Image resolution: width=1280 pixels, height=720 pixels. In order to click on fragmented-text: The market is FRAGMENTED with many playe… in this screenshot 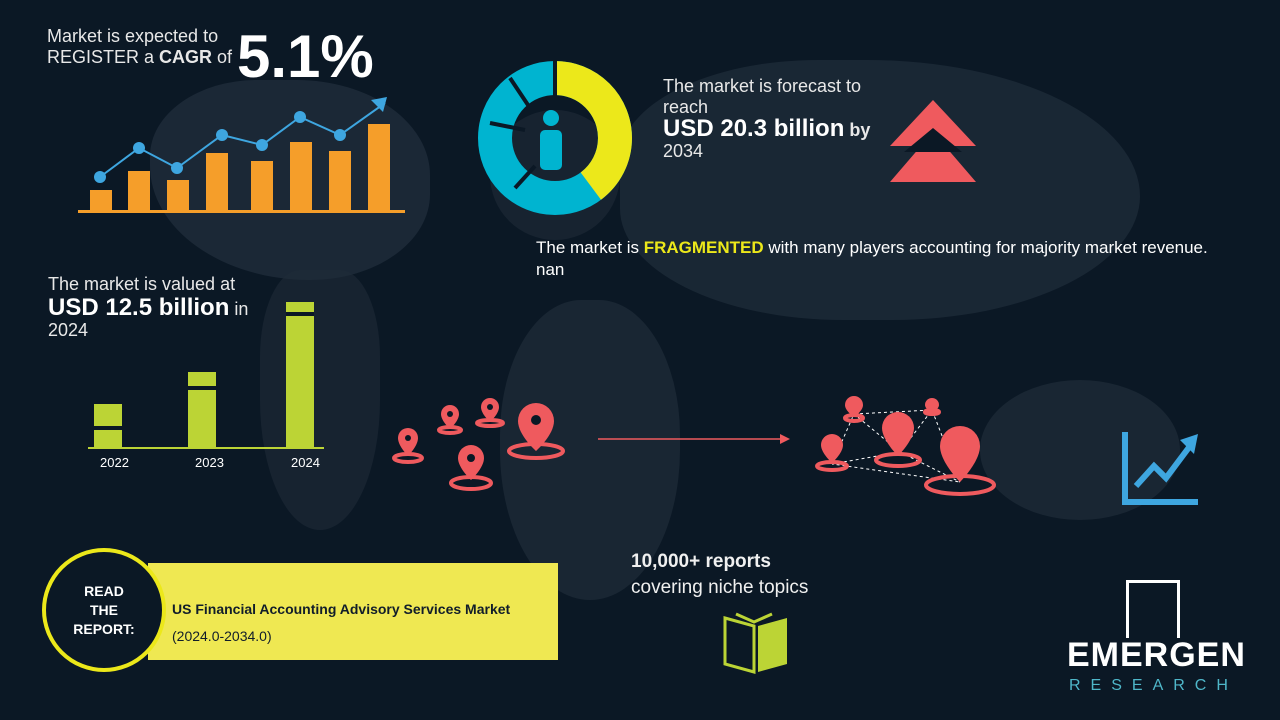, I will do `click(872, 258)`.